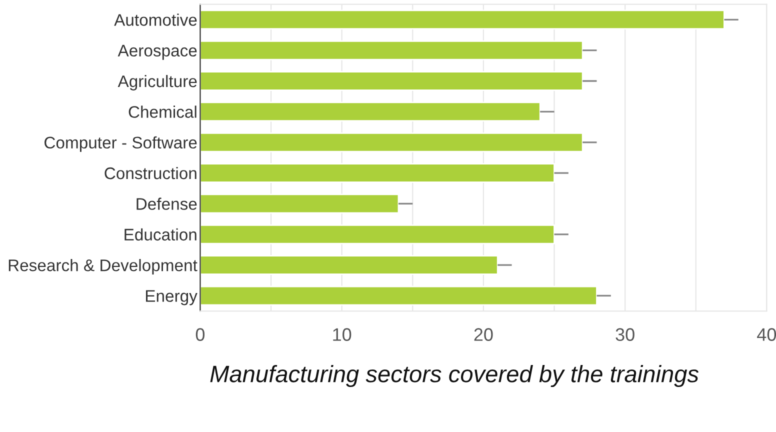  I want to click on y-tick-label: Computer - Software, so click(120, 144).